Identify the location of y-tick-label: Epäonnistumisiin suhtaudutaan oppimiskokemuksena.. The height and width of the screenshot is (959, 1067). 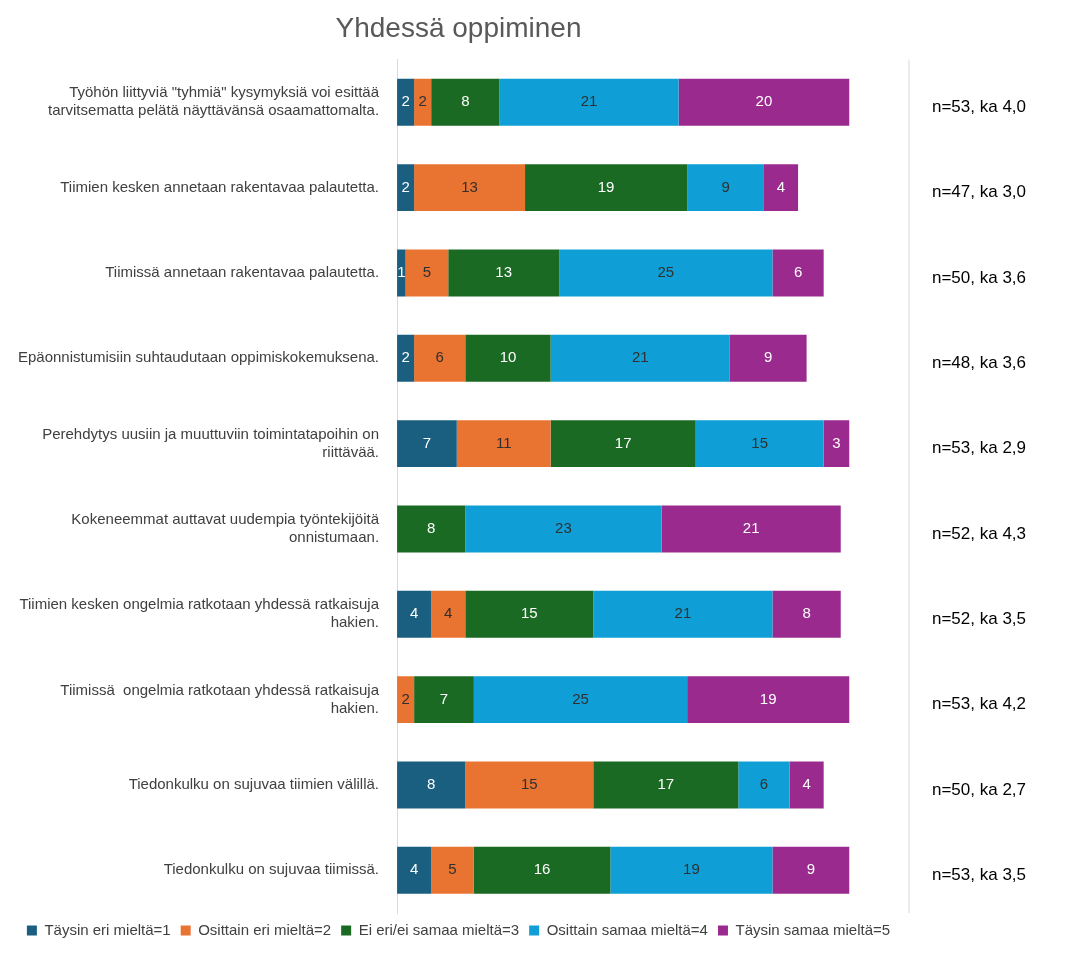
(198, 357).